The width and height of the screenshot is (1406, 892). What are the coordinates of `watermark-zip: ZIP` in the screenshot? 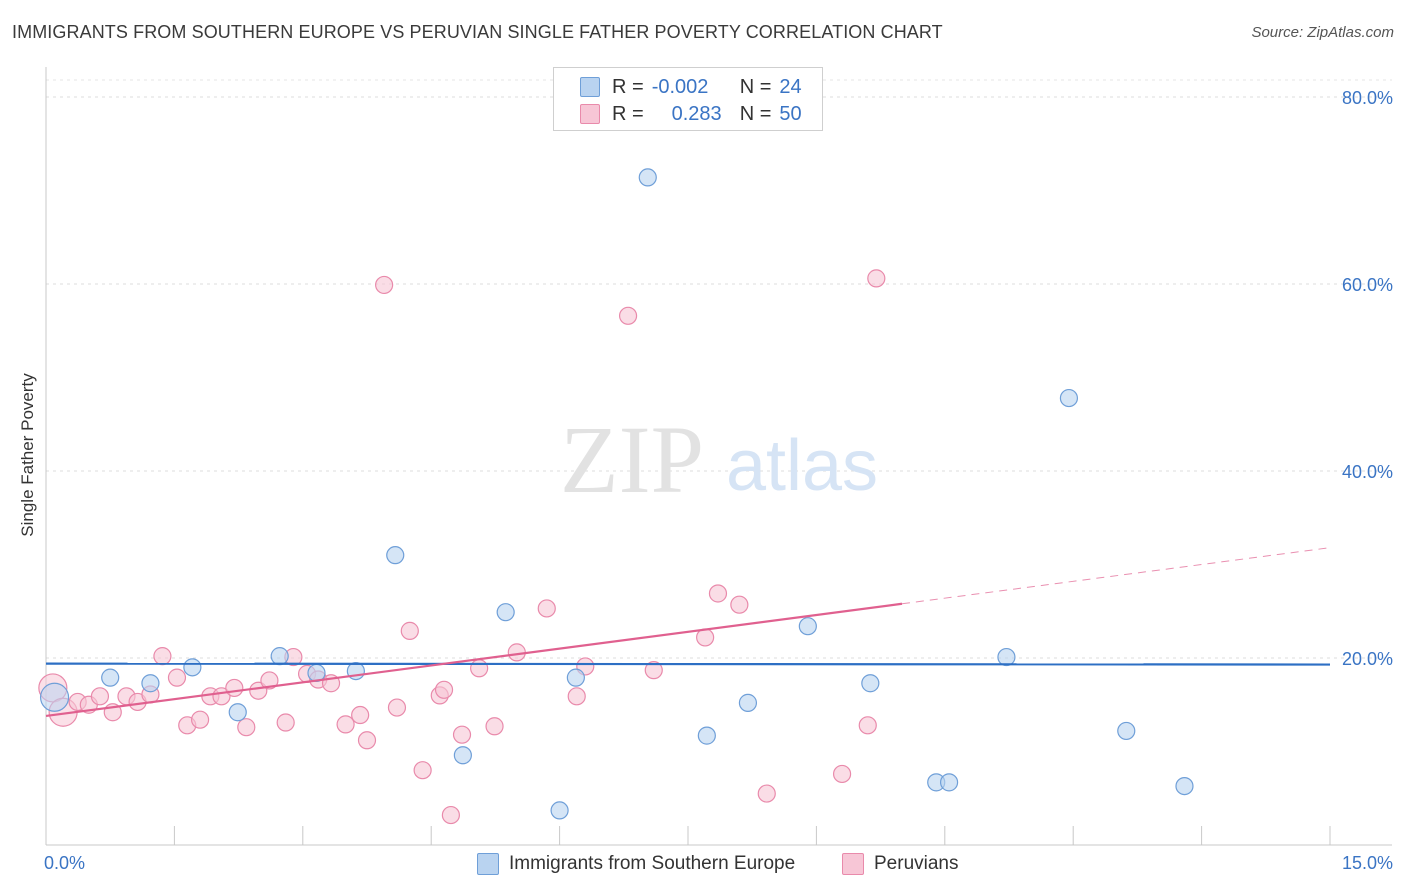 It's located at (632, 459).